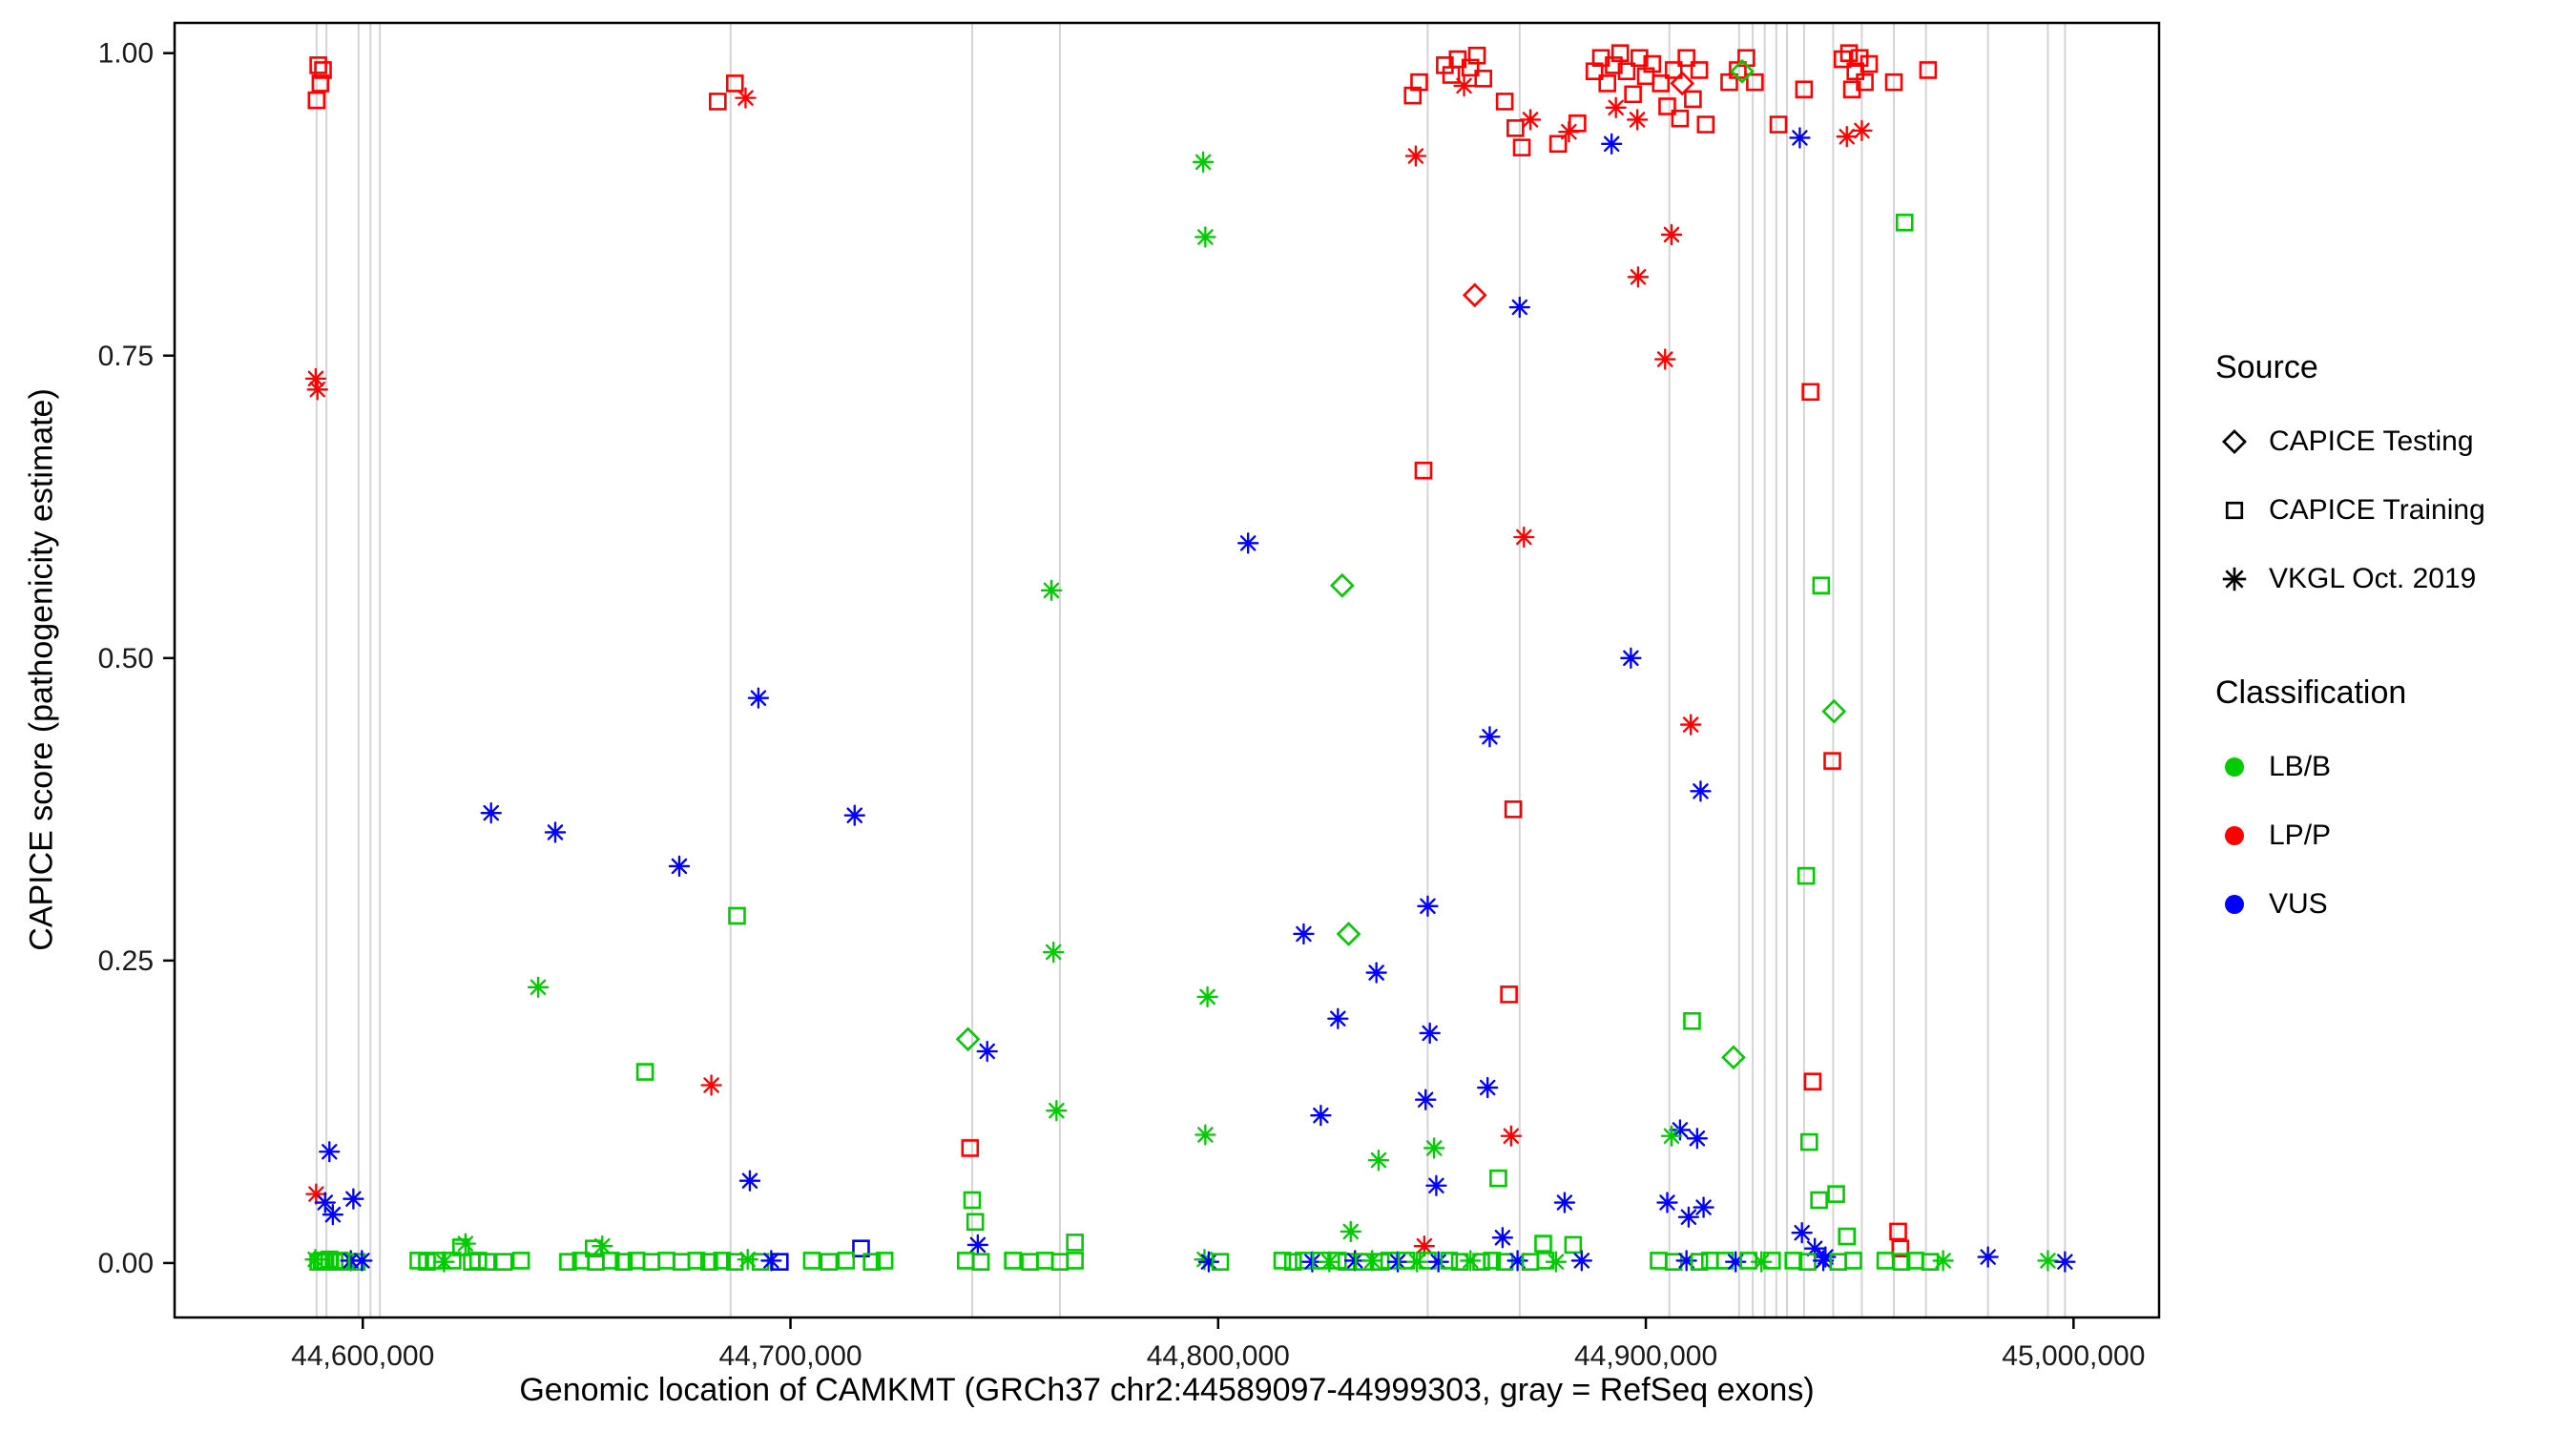 This screenshot has height=1431, width=2576. What do you see at coordinates (2073, 1356) in the screenshot?
I see `x-tick-label: 45,000,000` at bounding box center [2073, 1356].